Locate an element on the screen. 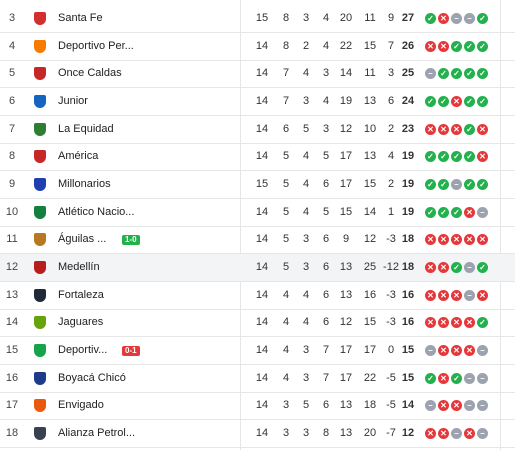 Image resolution: width=515 pixels, height=450 pixels. rank: 8 is located at coordinates (12, 156).